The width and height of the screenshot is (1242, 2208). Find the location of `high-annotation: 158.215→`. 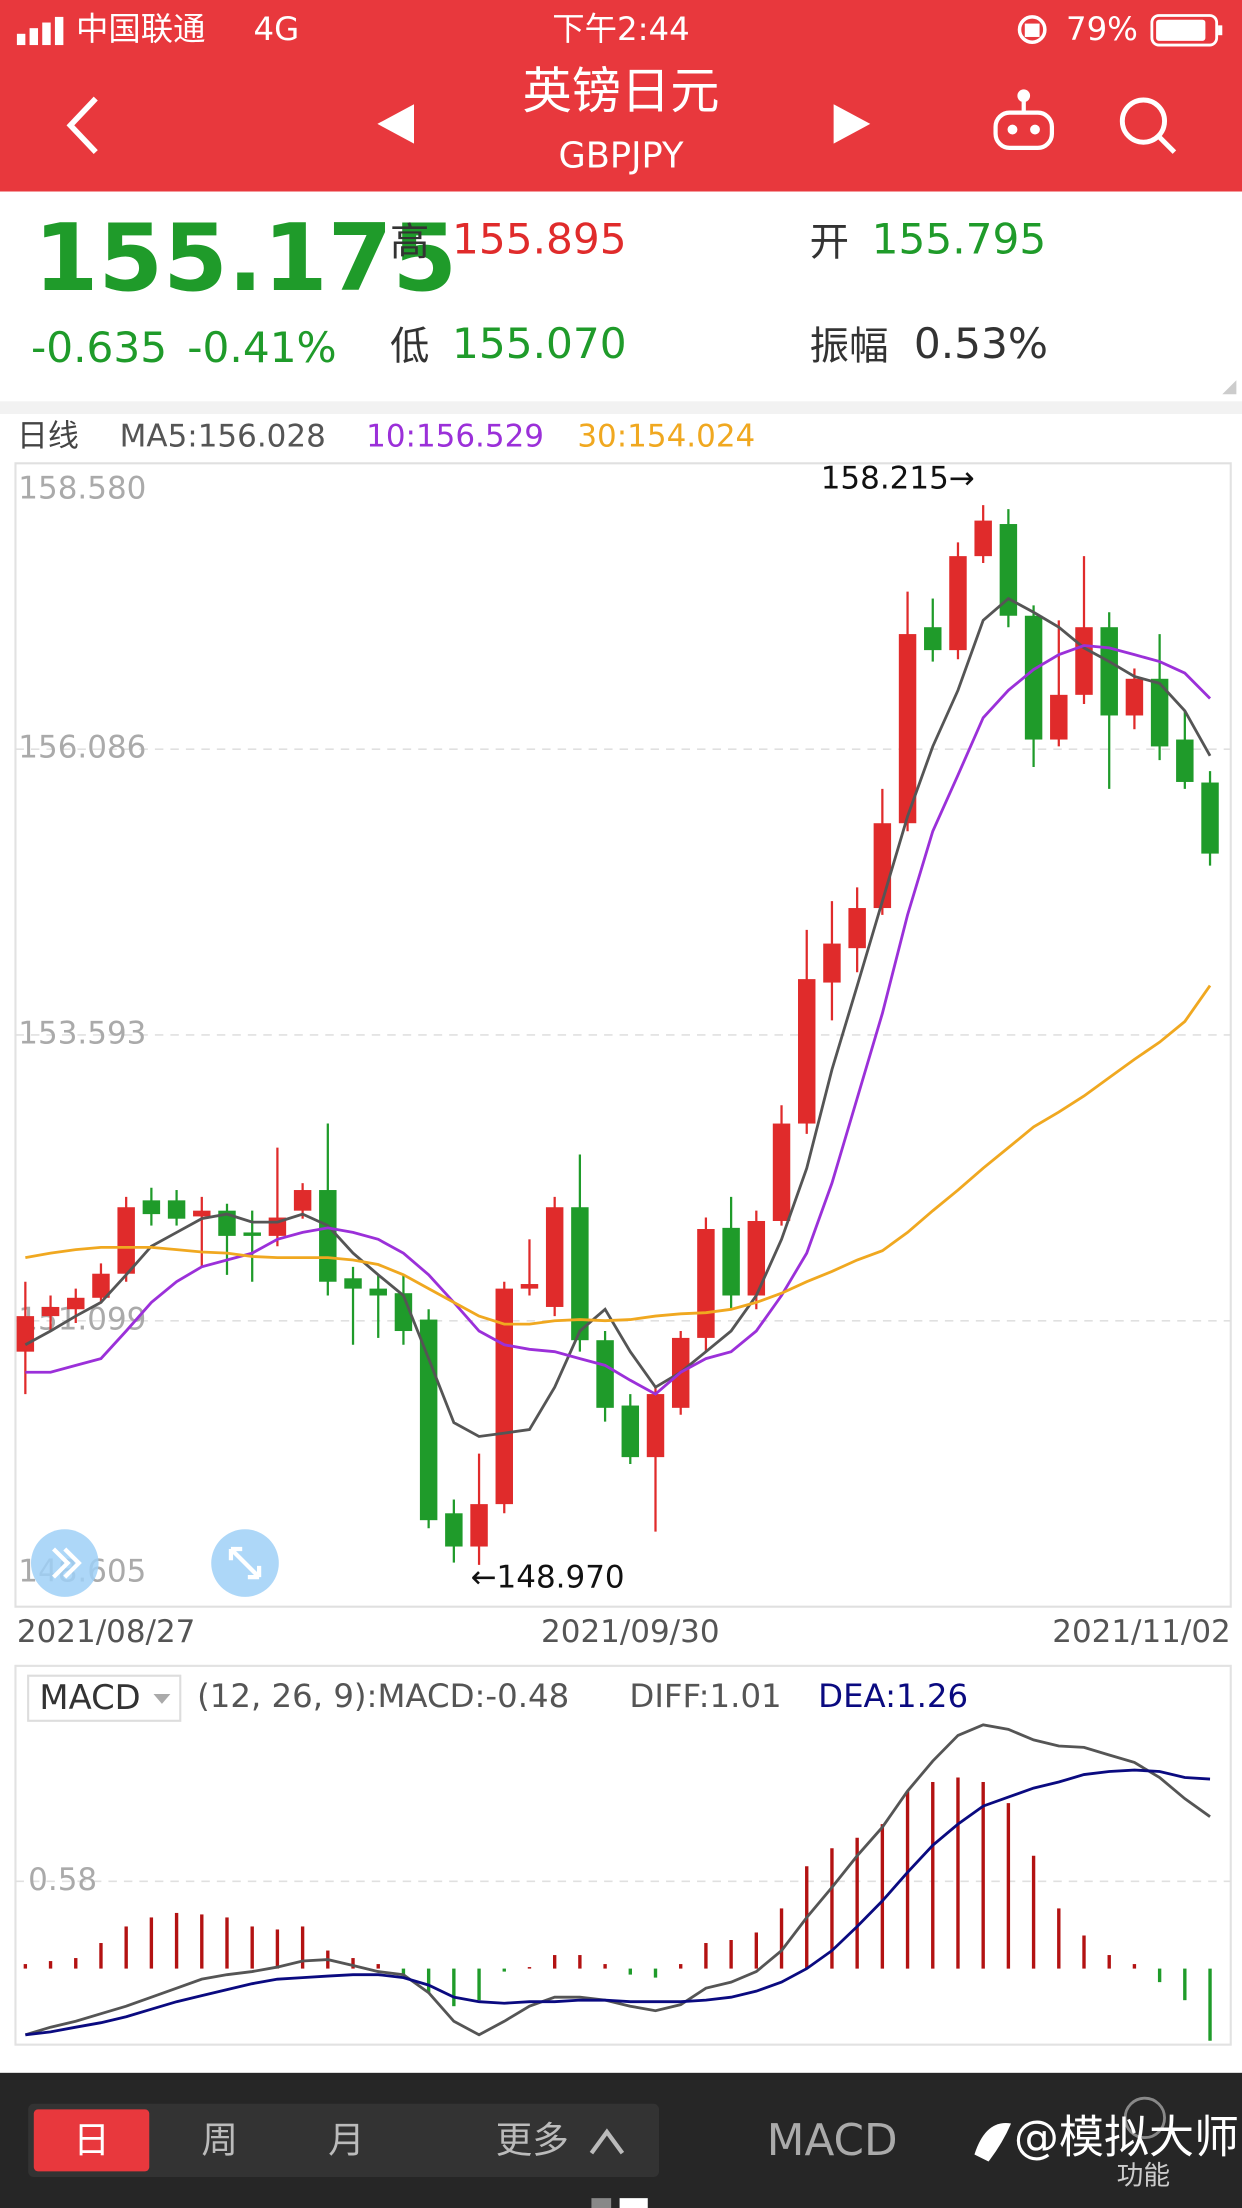

high-annotation: 158.215→ is located at coordinates (898, 478).